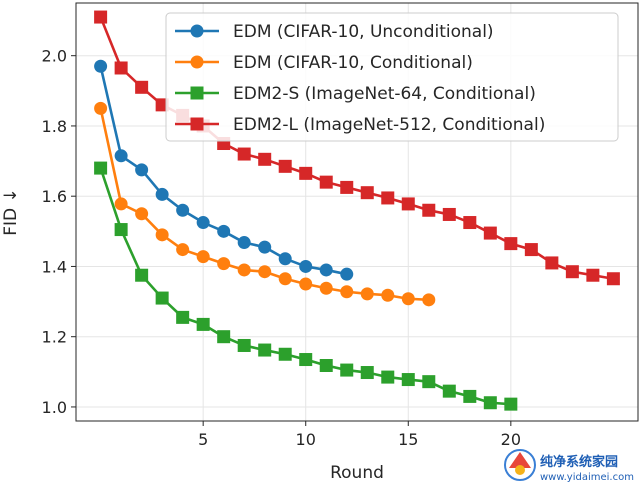 The image size is (640, 485). Describe the element at coordinates (408, 439) in the screenshot. I see `x-tick-label: 15` at that location.